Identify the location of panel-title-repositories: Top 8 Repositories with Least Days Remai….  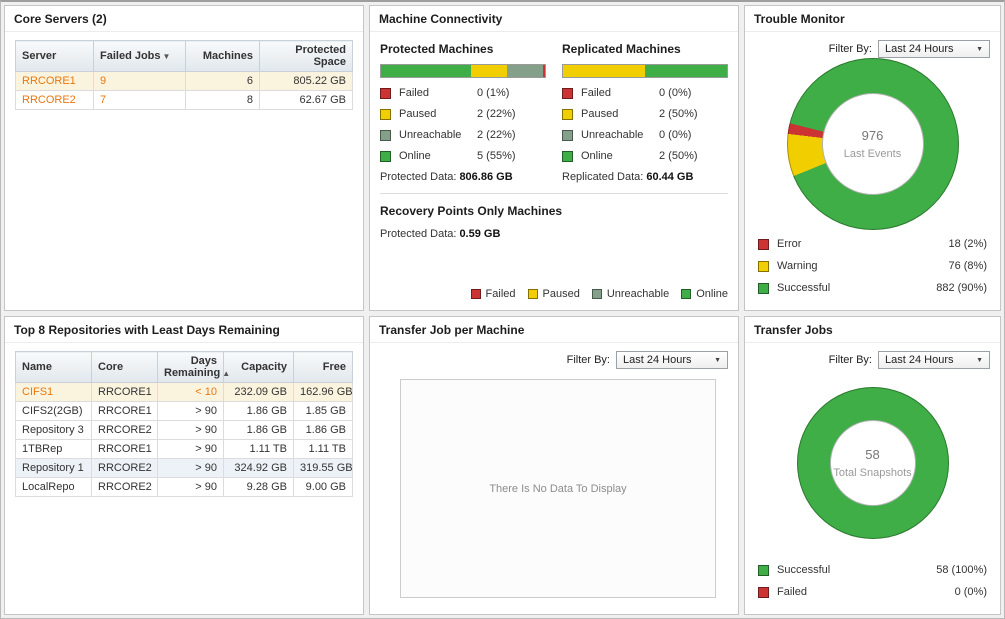
(184, 330).